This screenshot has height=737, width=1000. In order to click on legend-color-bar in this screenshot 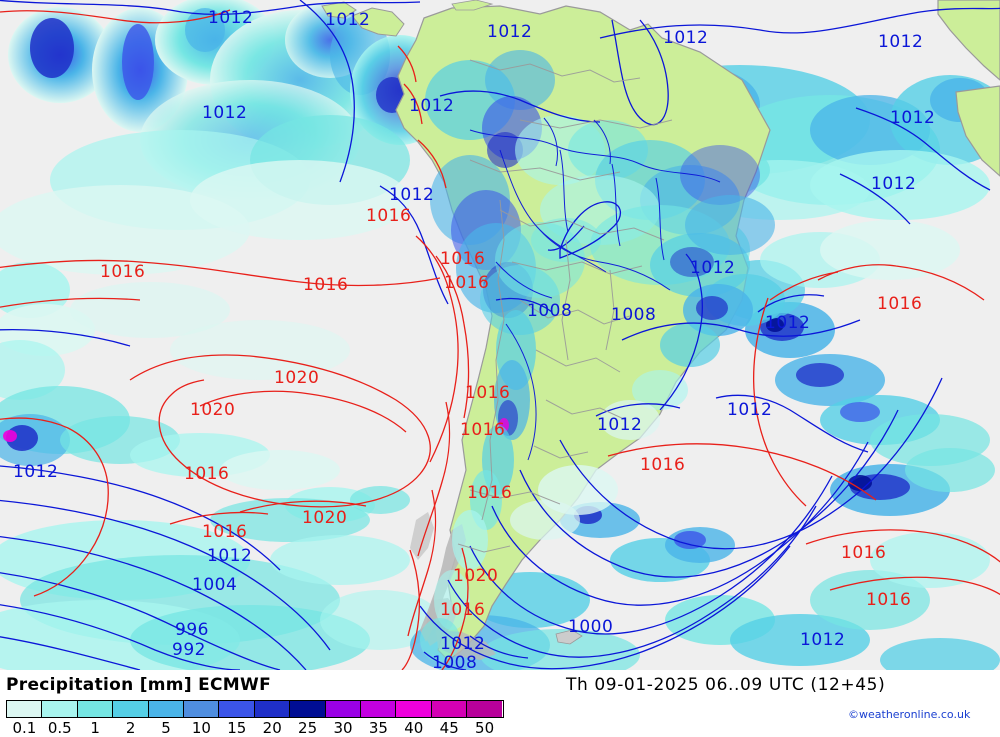, I will do `click(255, 709)`.